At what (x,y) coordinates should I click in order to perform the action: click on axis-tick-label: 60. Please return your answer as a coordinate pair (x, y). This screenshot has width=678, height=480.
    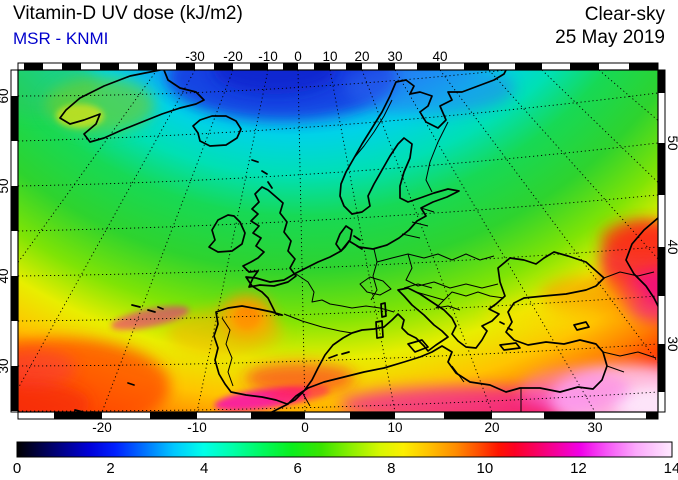
    Looking at the image, I should click on (5, 95).